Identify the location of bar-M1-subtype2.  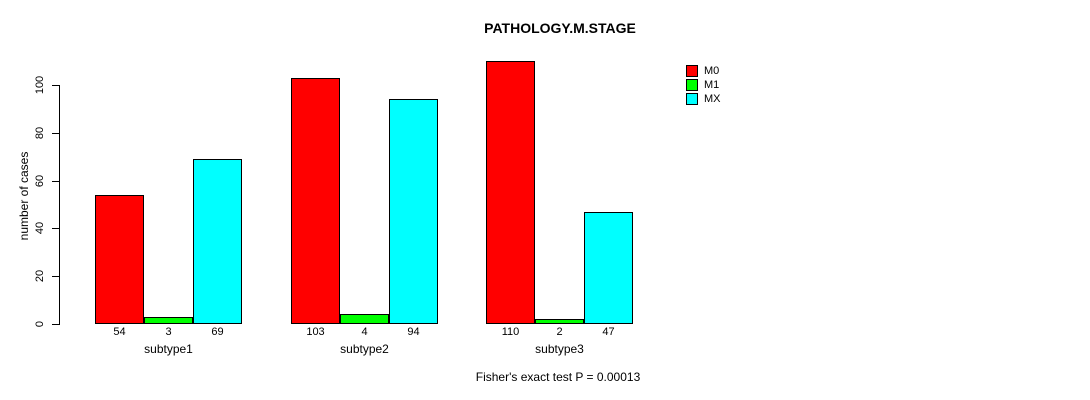
(364, 319).